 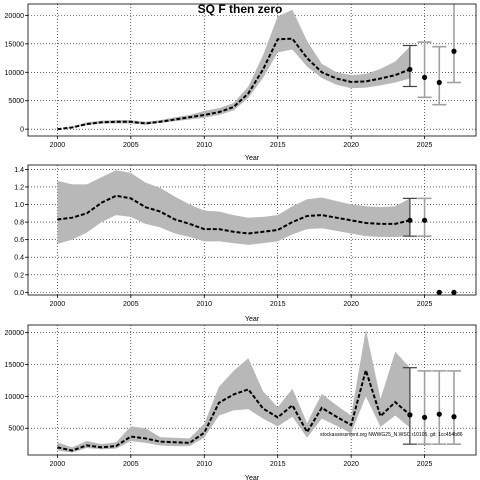 I want to click on y-tick-label: 0.0, so click(x=19, y=293).